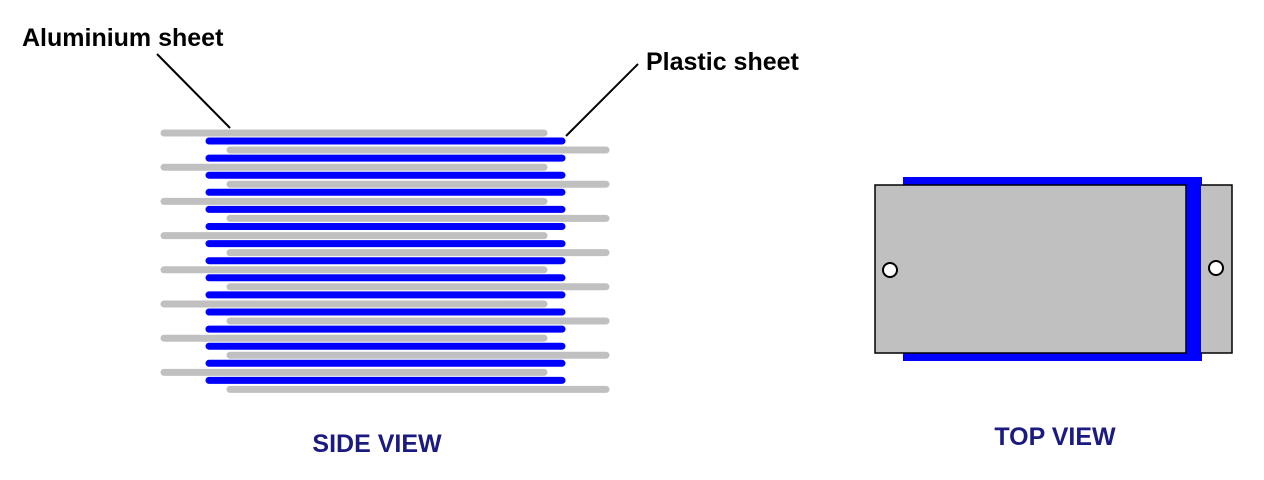  I want to click on side-view-caption: SIDE VIEW, so click(377, 444).